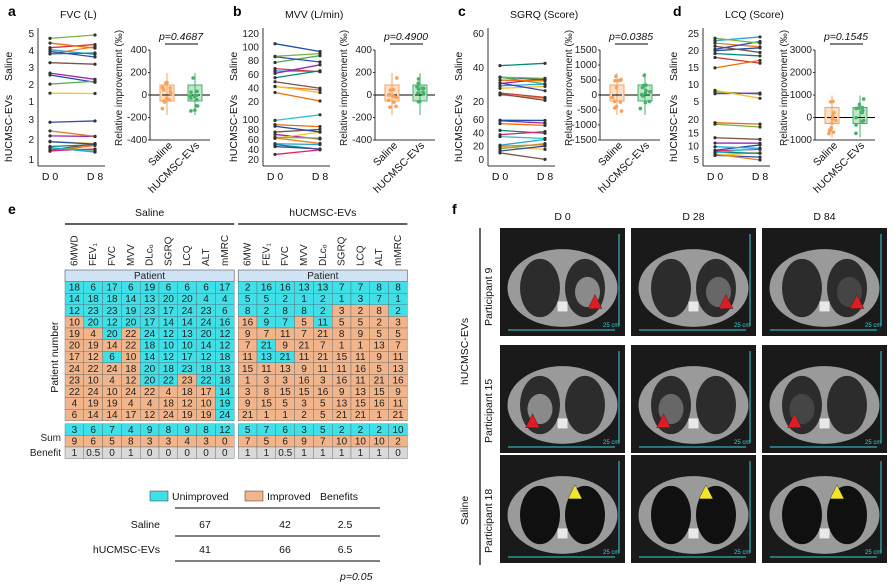 The image size is (894, 587). Describe the element at coordinates (112, 369) in the screenshot. I see `cell-value: 24` at that location.